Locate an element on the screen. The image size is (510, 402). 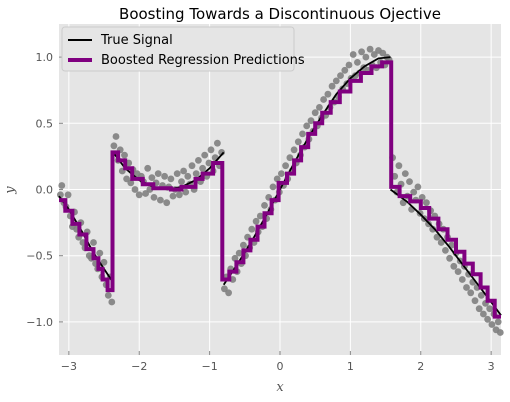
y-axis-ticks: −1.0 −0.5 0.0 0.5 1.0 is located at coordinates (44, 190).